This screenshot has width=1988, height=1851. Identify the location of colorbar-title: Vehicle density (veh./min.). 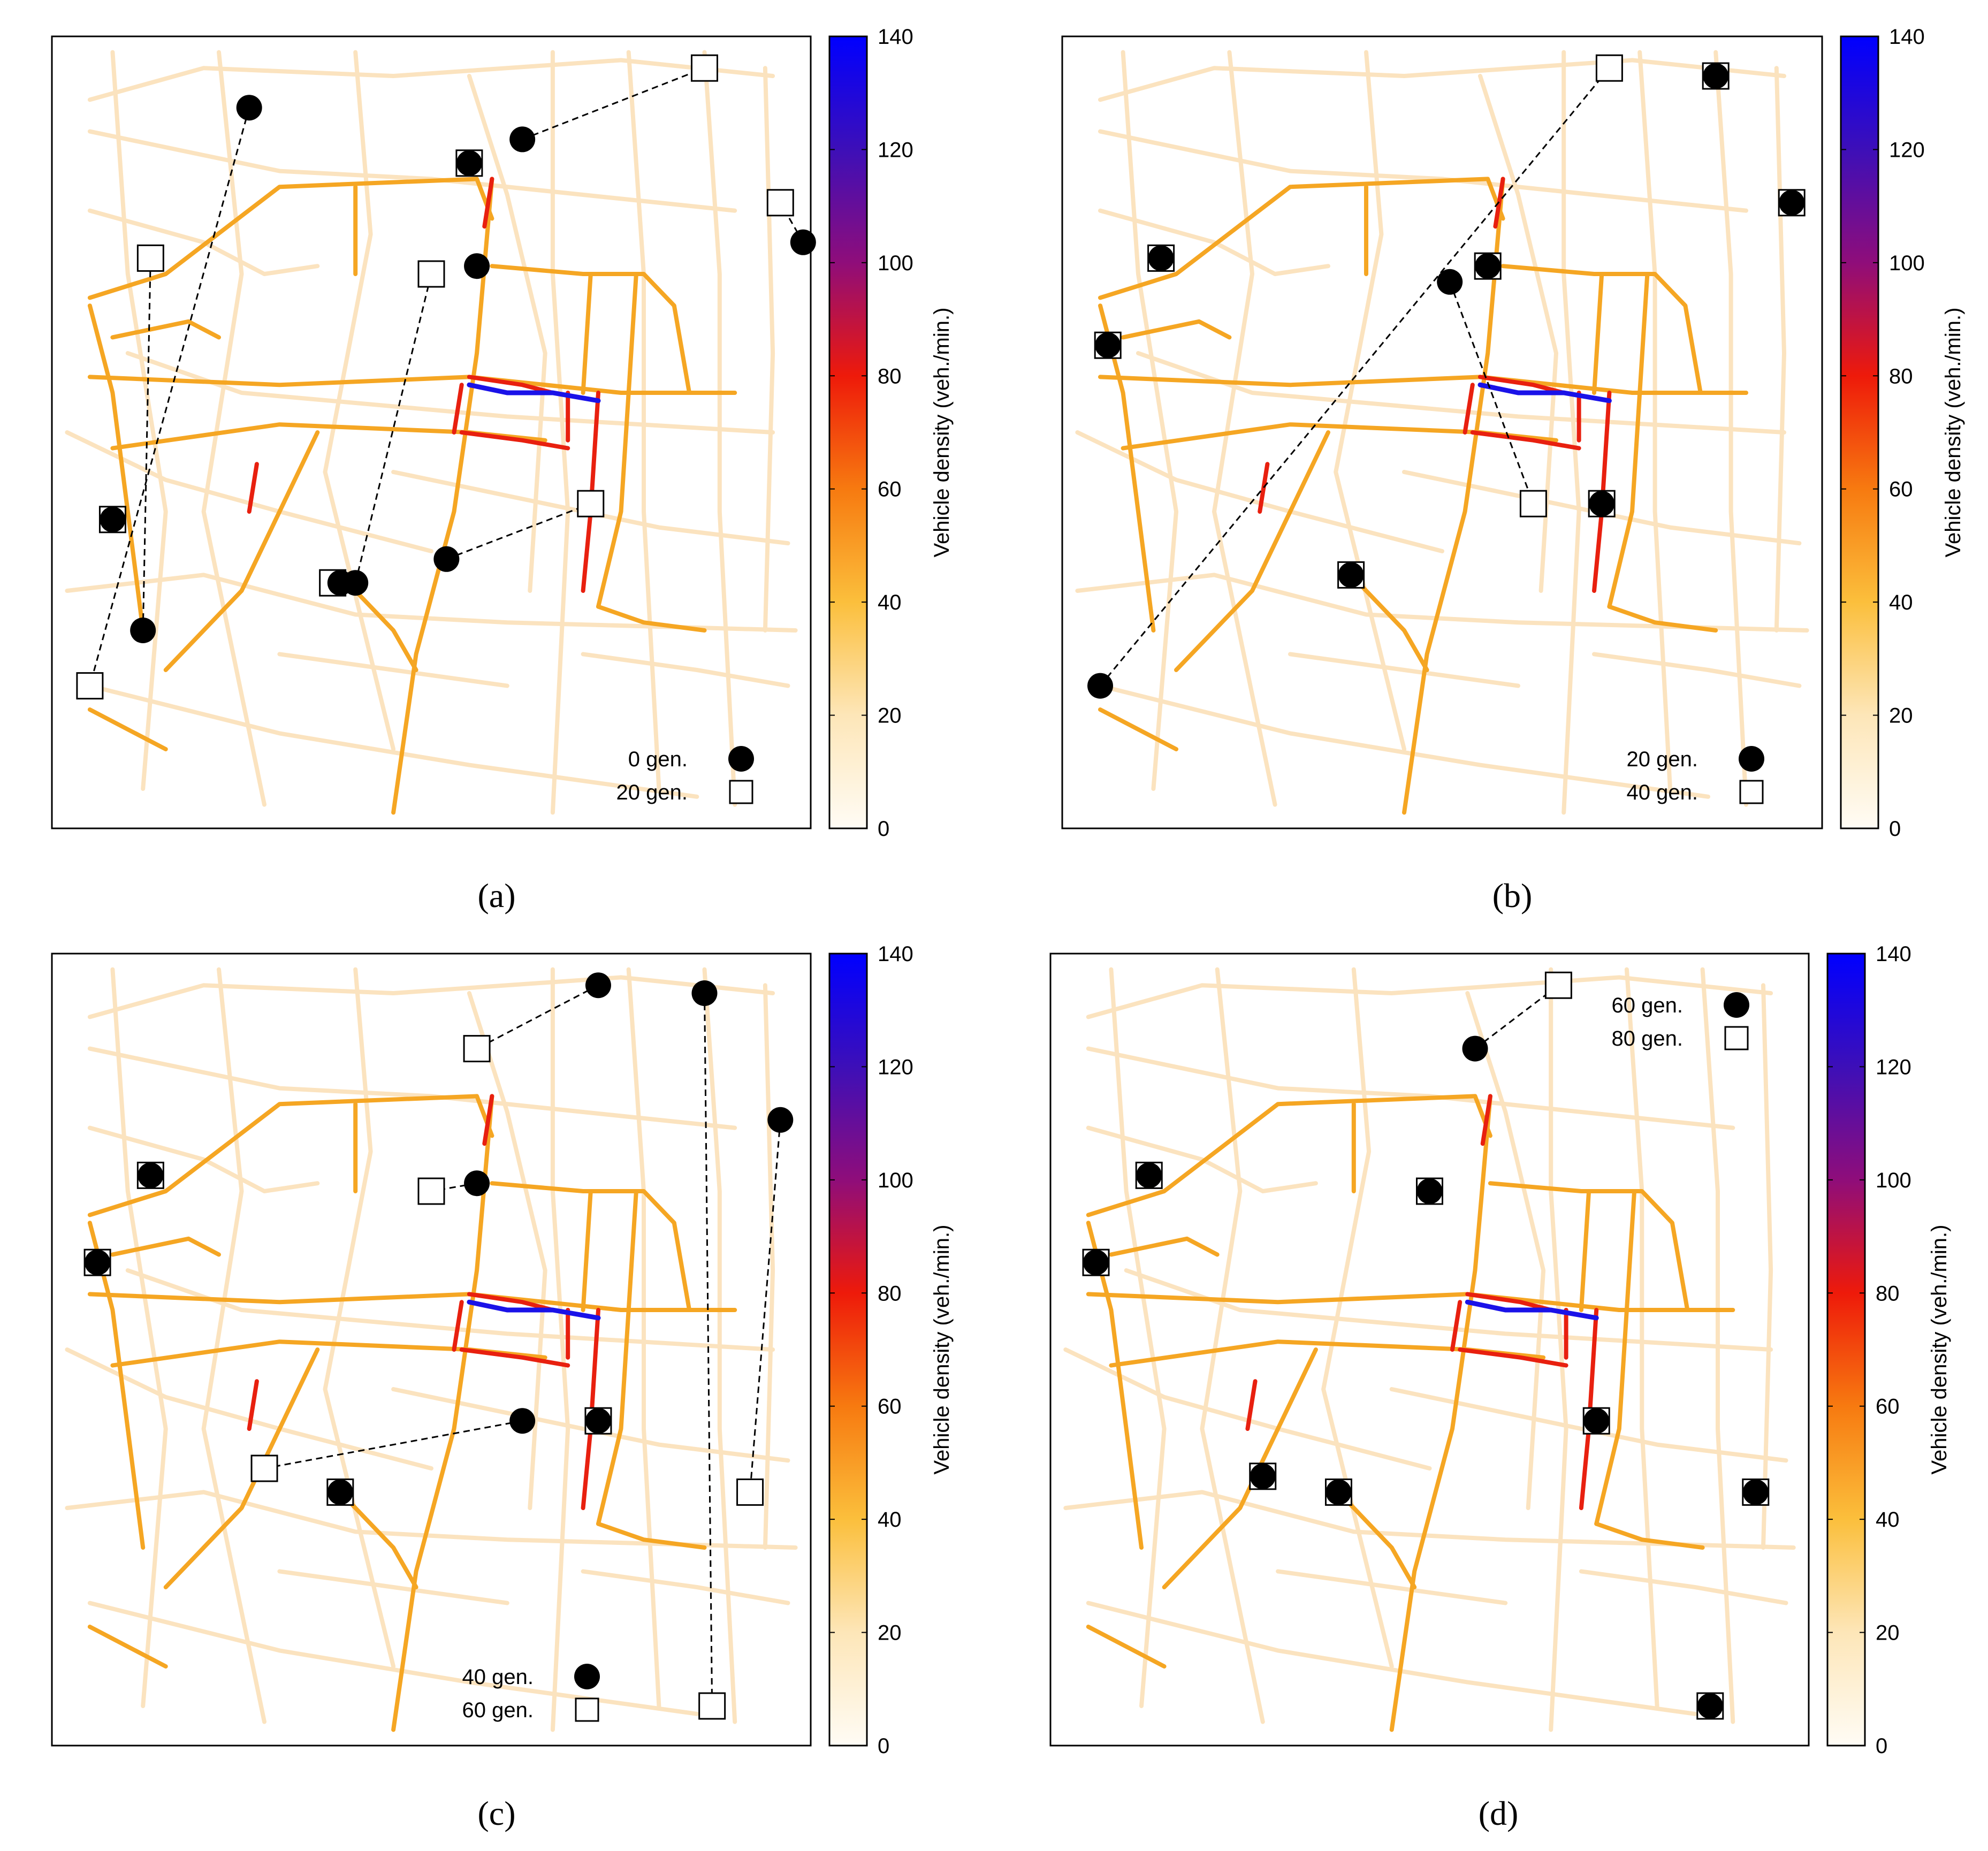
(1940, 1350).